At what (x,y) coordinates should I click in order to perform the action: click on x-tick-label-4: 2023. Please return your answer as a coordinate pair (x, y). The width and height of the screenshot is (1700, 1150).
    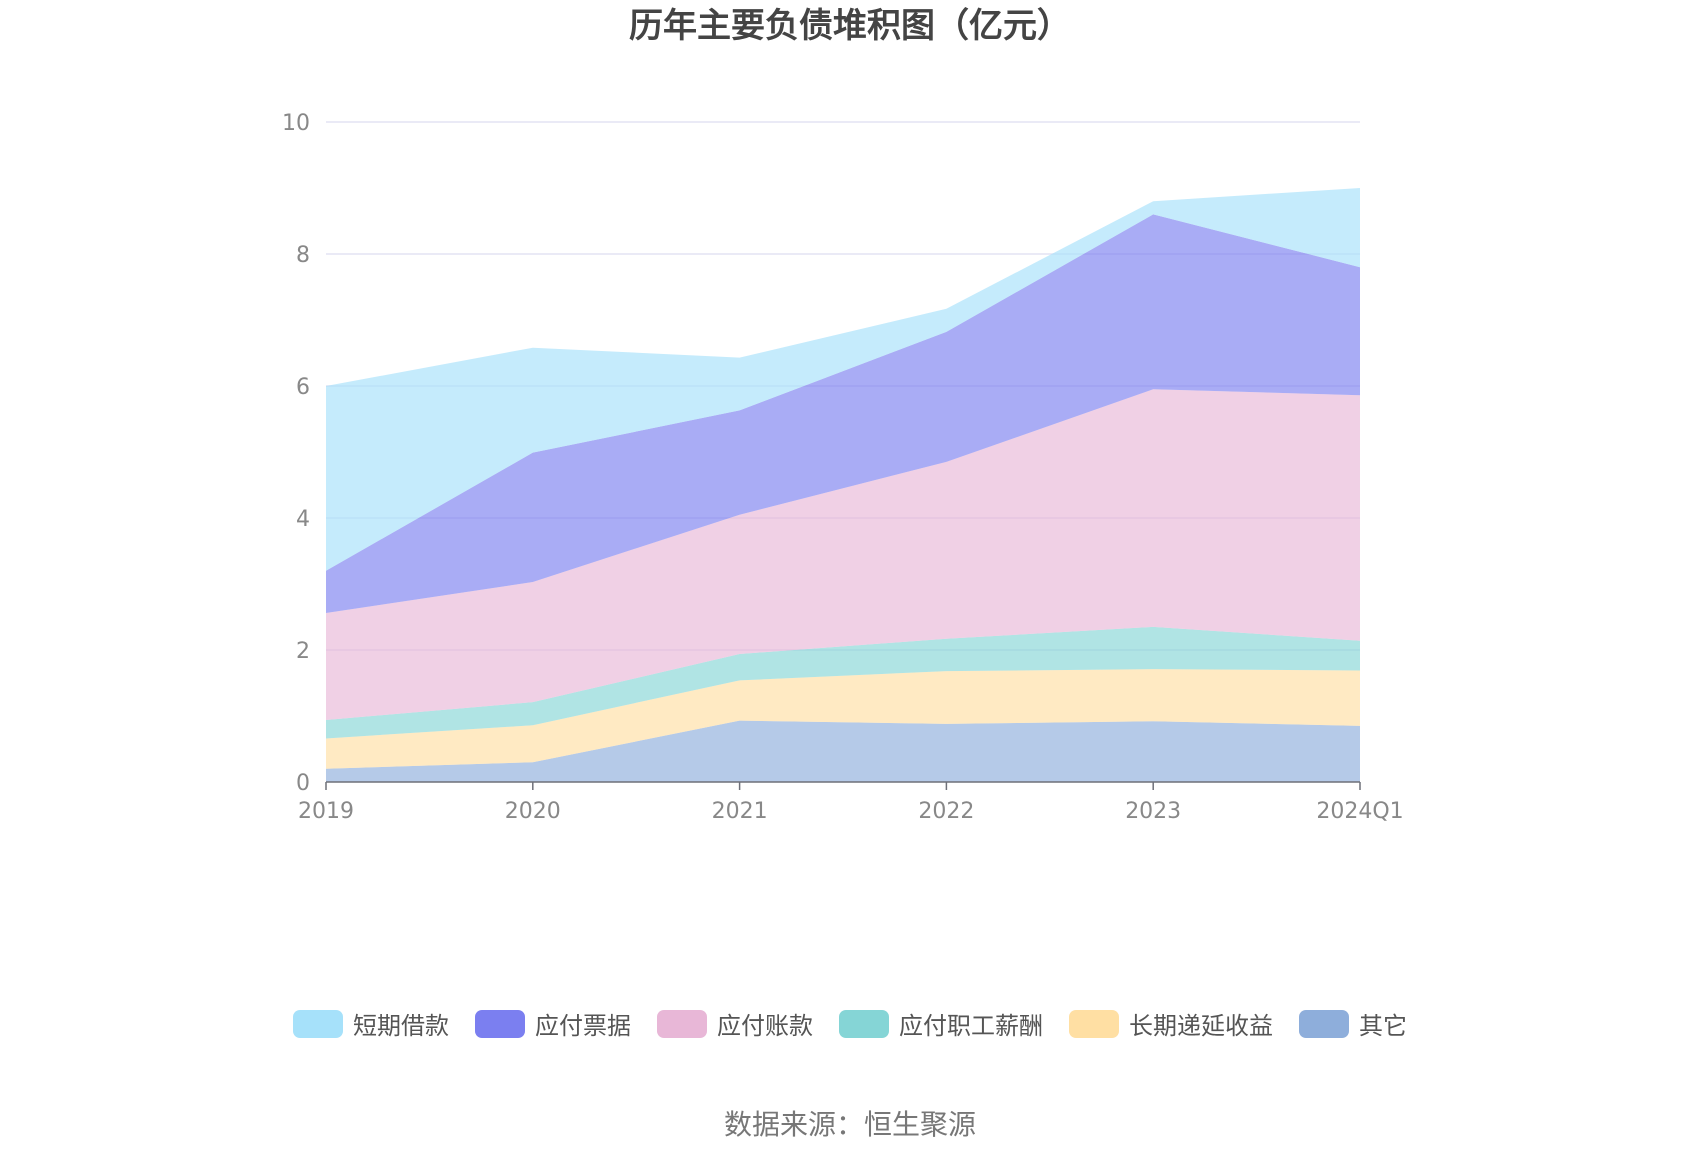
    Looking at the image, I should click on (1153, 811).